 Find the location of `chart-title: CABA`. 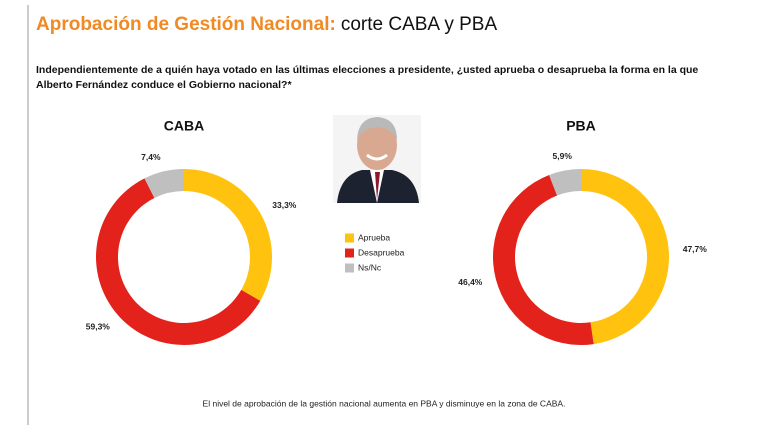

chart-title: CABA is located at coordinates (184, 126).